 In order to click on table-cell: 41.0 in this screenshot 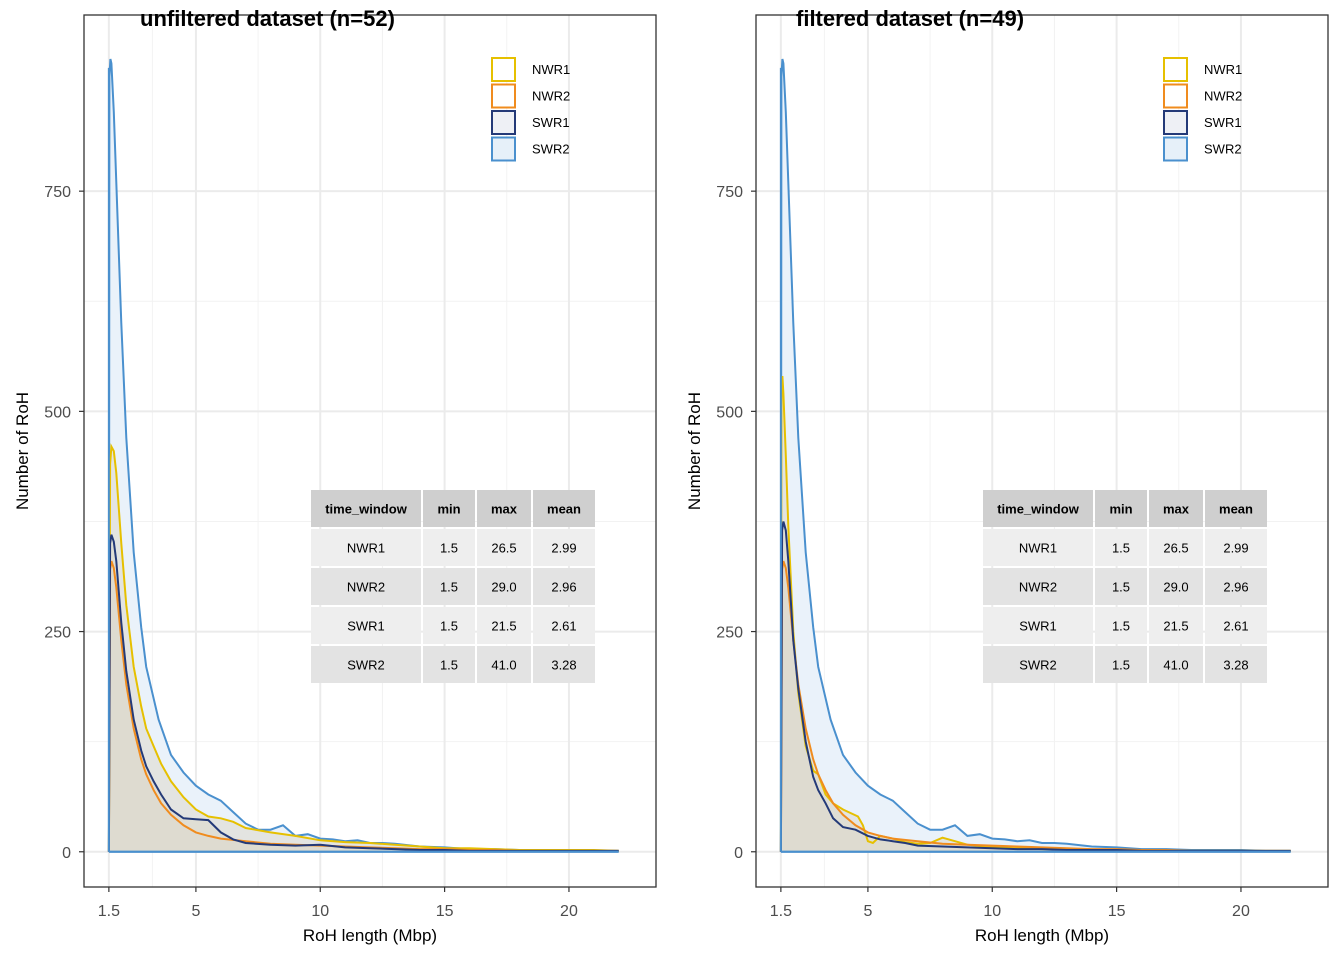, I will do `click(1175, 665)`.